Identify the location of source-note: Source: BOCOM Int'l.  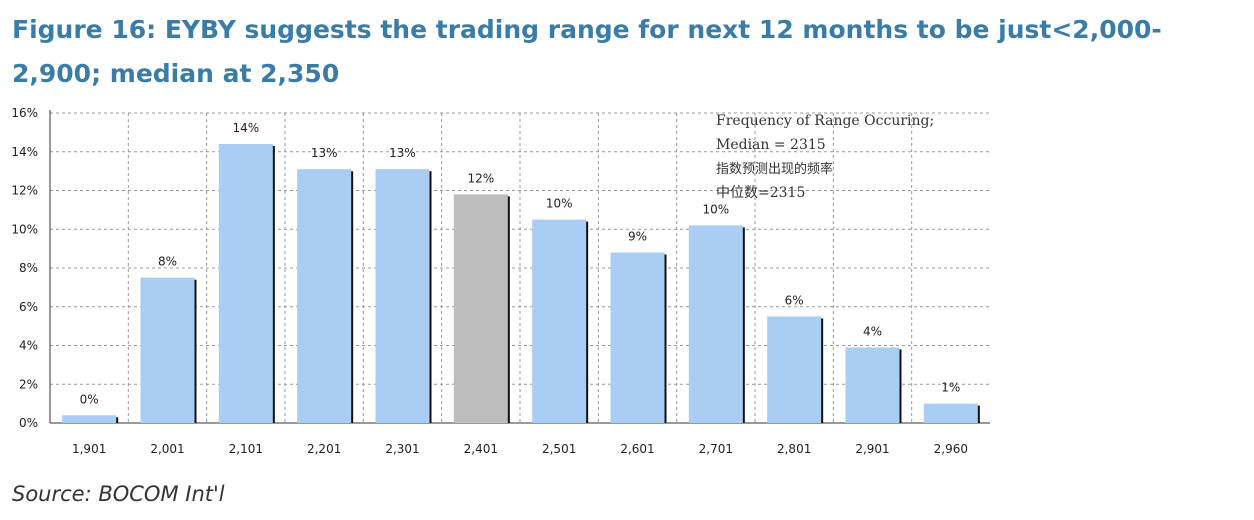
(118, 494).